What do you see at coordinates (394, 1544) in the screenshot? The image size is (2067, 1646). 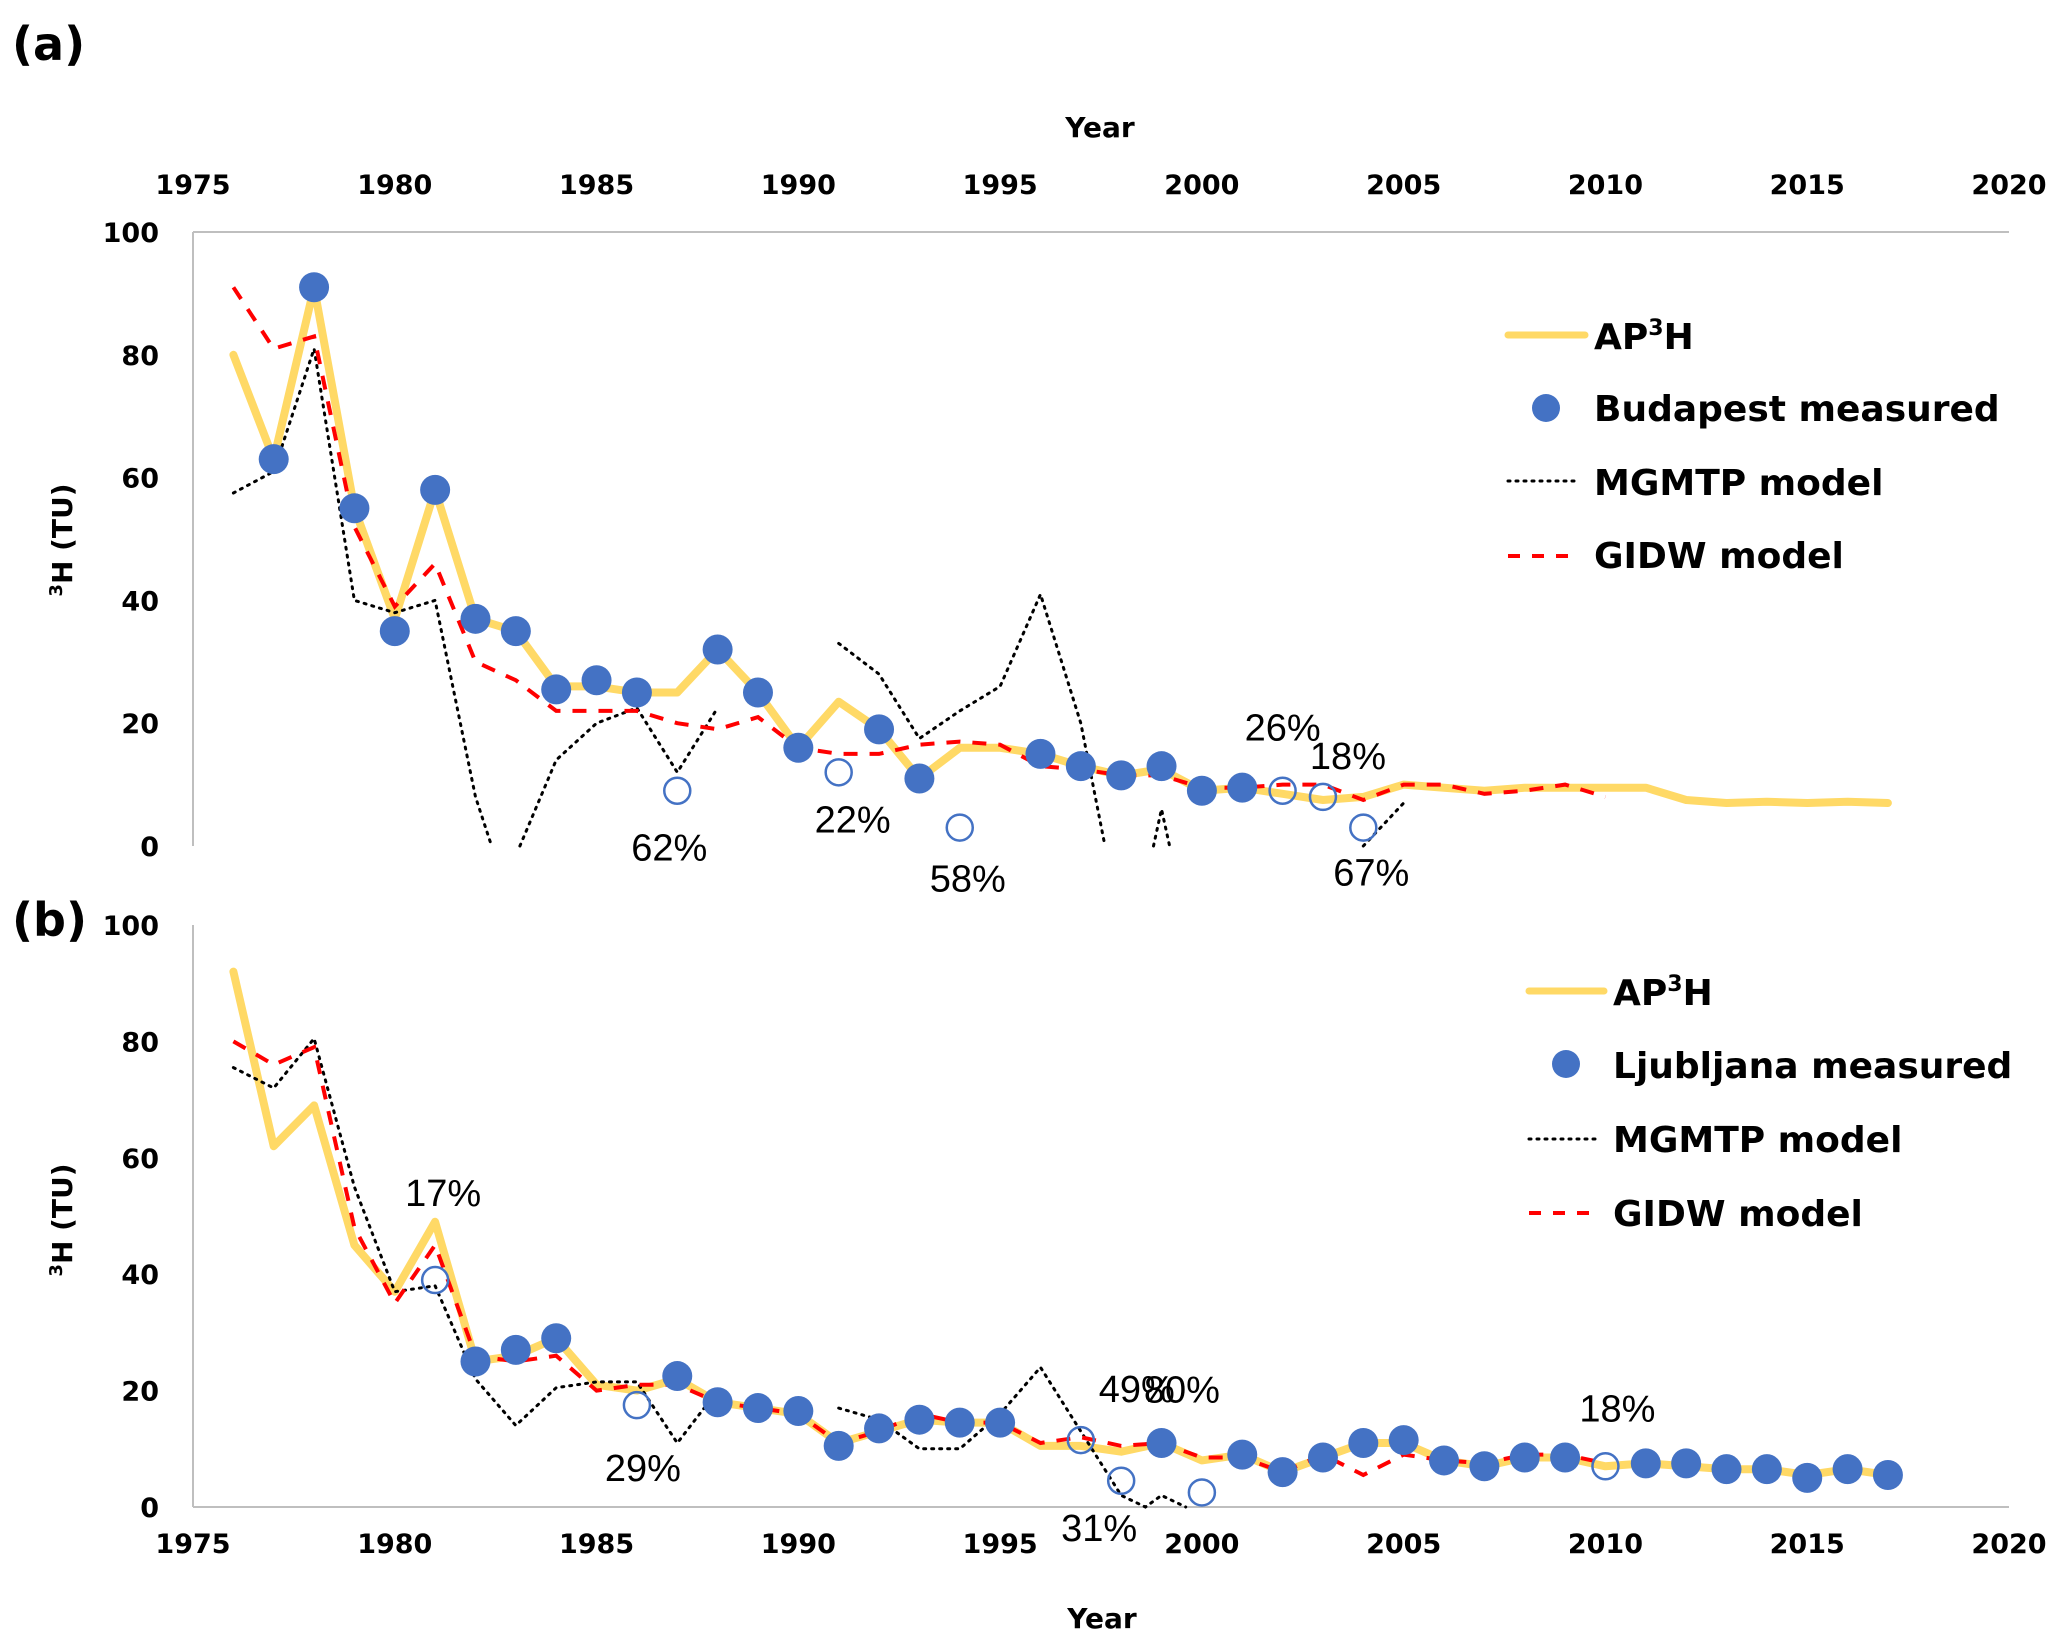 I see `x-tick-label: 1980` at bounding box center [394, 1544].